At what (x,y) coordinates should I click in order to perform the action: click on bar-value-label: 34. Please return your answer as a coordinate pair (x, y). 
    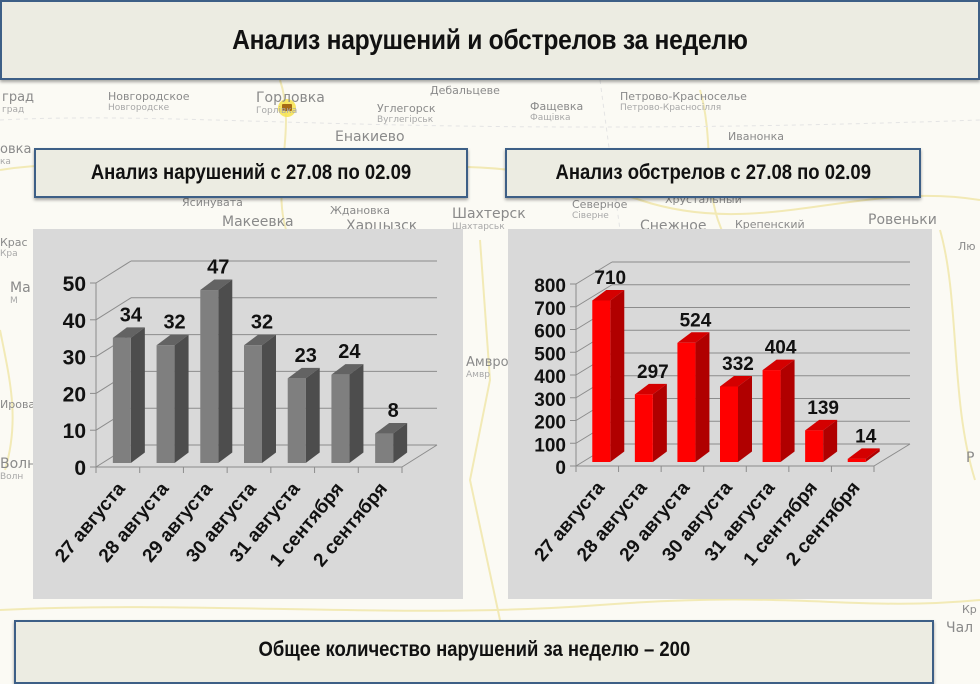
    Looking at the image, I should click on (131, 315).